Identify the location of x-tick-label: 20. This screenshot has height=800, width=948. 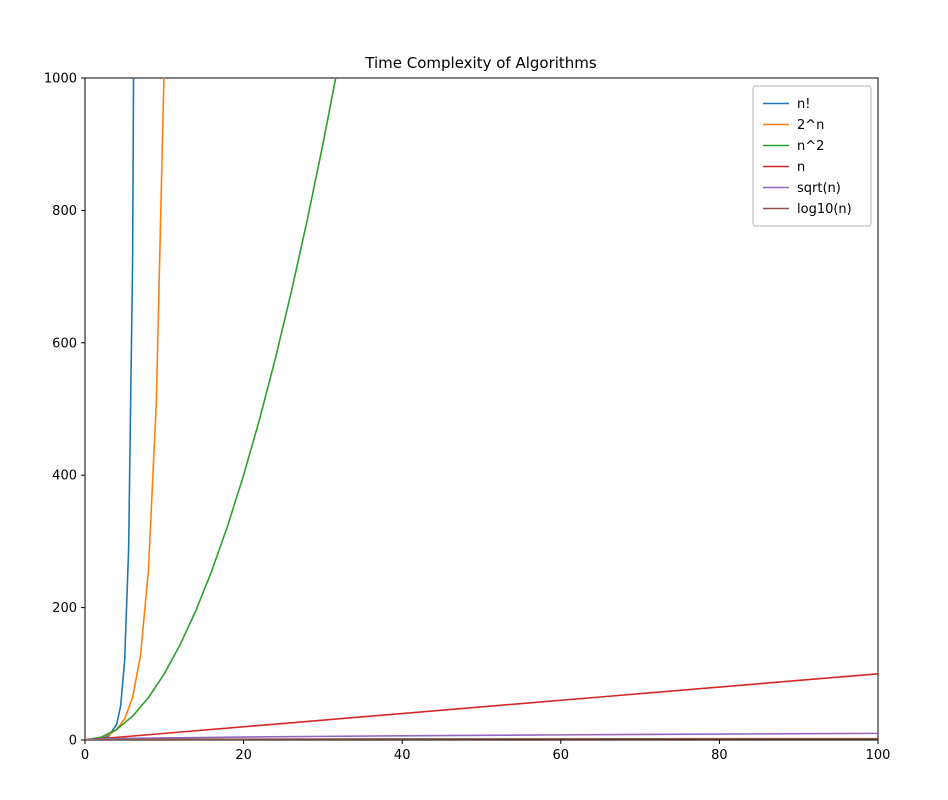
(243, 755).